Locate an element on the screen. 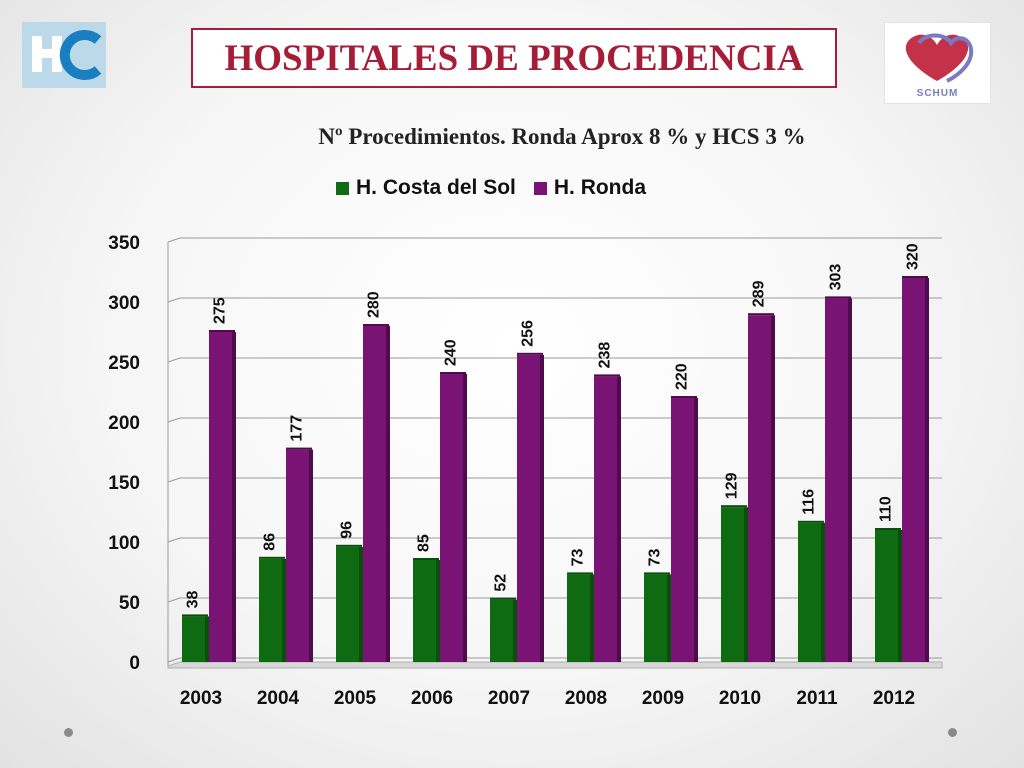 This screenshot has height=768, width=1024. x-tick-label: 2010 is located at coordinates (740, 698).